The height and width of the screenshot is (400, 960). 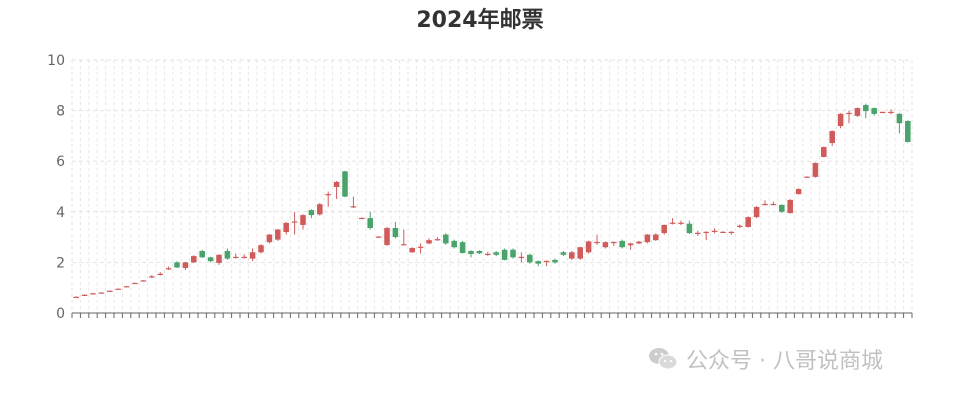 I want to click on y-tick-label: 8, so click(x=60, y=112).